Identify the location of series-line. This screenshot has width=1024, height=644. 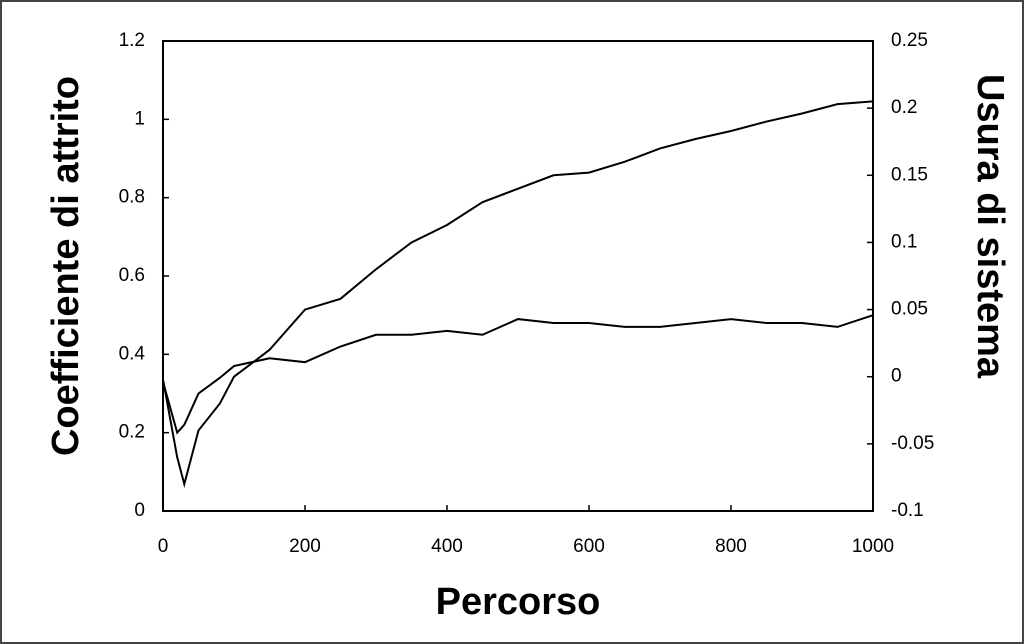
(518, 374).